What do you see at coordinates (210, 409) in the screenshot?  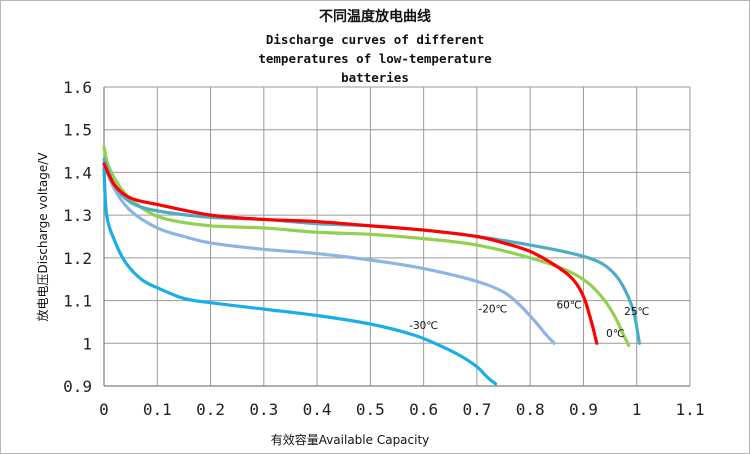 I see `x-tick-label: 0.2` at bounding box center [210, 409].